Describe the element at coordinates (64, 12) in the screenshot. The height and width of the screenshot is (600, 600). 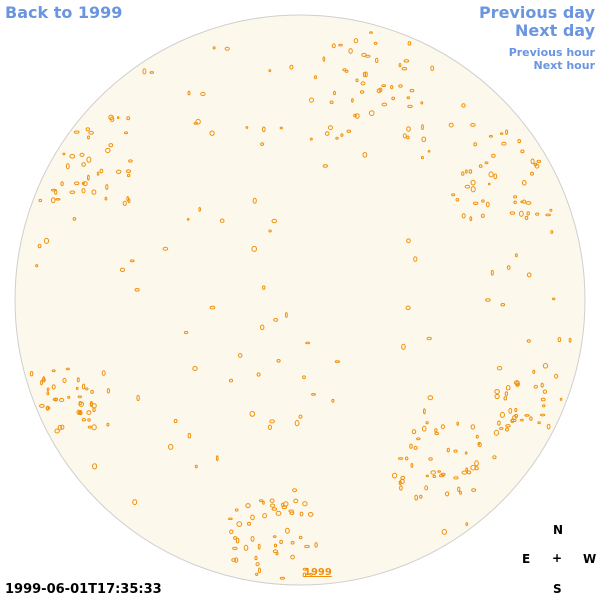
I see `back-link: Back to 1999` at that location.